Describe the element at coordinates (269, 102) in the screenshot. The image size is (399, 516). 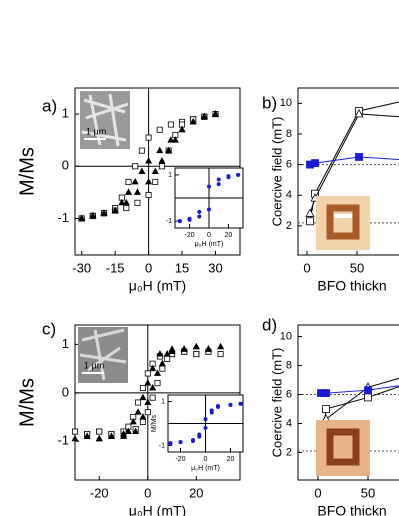
I see `panel-label: b)` at that location.